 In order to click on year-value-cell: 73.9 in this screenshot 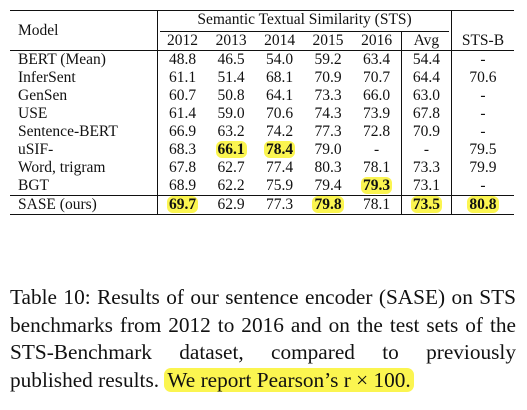, I will do `click(377, 113)`.